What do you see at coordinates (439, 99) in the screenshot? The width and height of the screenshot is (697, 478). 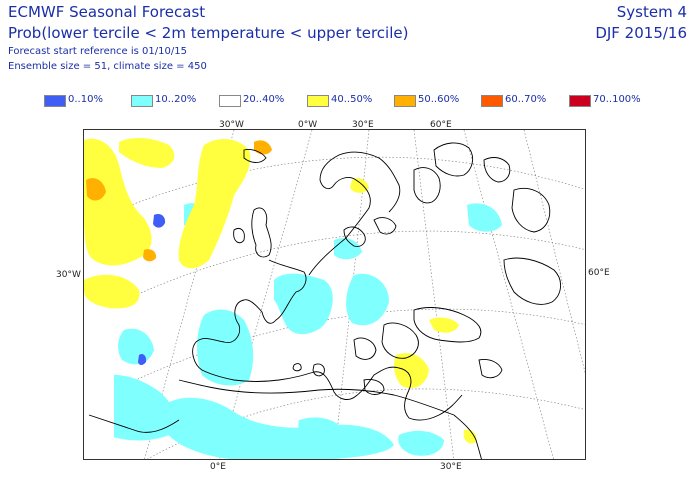 I see `legend-label: 50..60%` at bounding box center [439, 99].